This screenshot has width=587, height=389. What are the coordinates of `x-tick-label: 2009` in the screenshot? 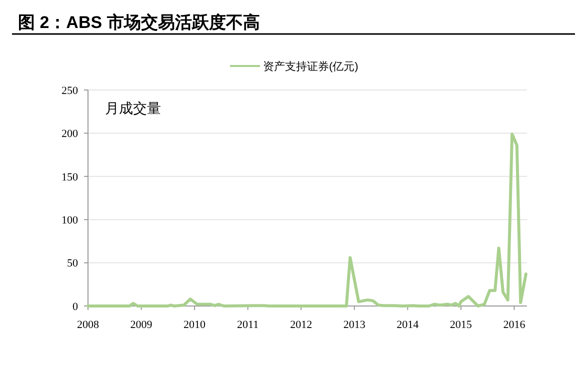 It's located at (141, 325).